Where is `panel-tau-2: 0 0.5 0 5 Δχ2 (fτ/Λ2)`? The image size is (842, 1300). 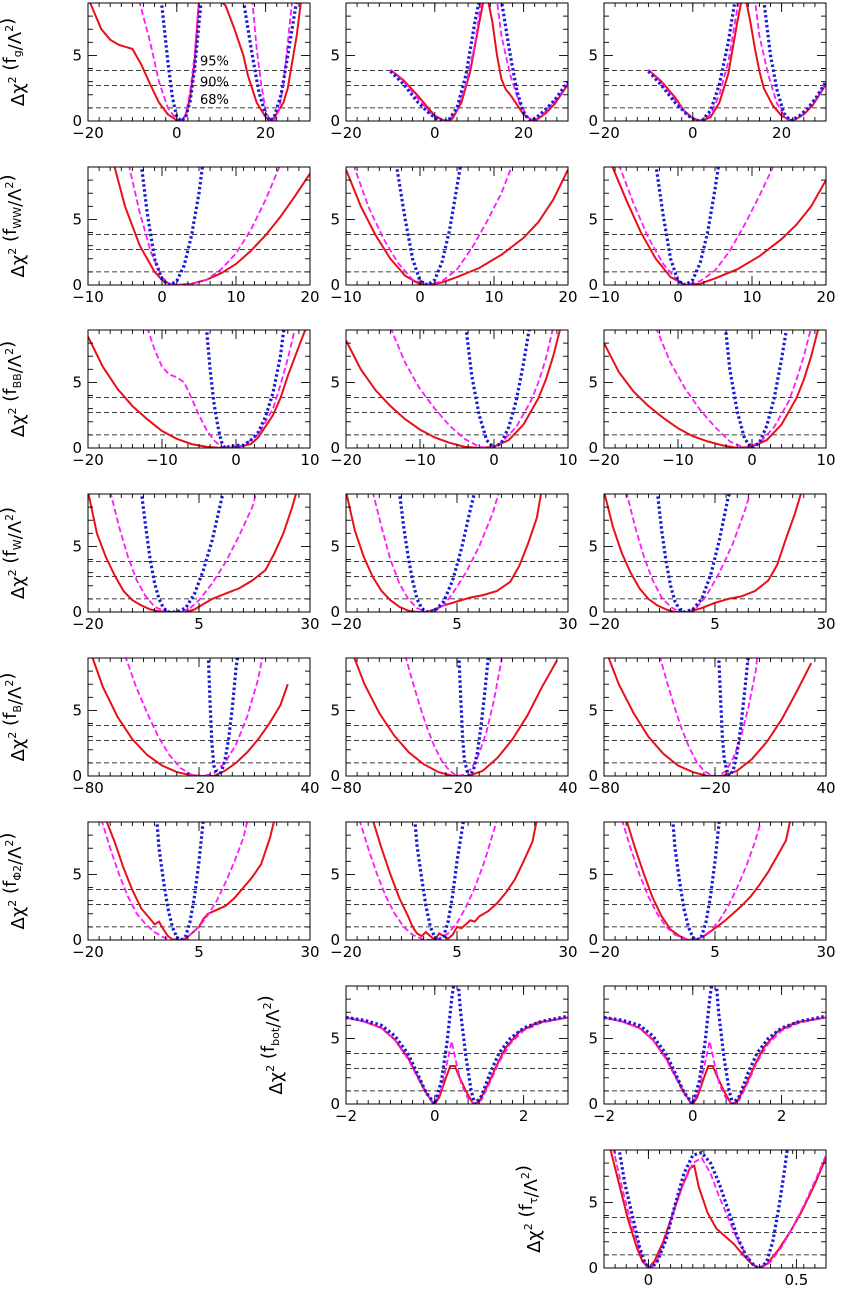
panel-tau-2: 0 0.5 0 5 Δχ2 (fτ/Λ2) is located at coordinates (670, 1219).